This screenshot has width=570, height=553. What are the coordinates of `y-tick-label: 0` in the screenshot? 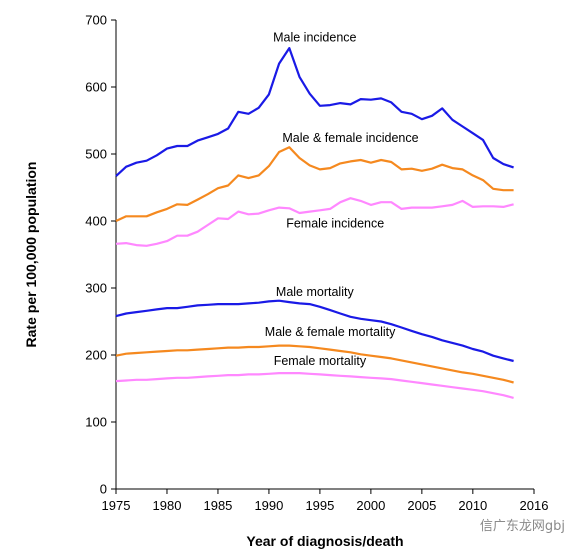 It's located at (103, 489).